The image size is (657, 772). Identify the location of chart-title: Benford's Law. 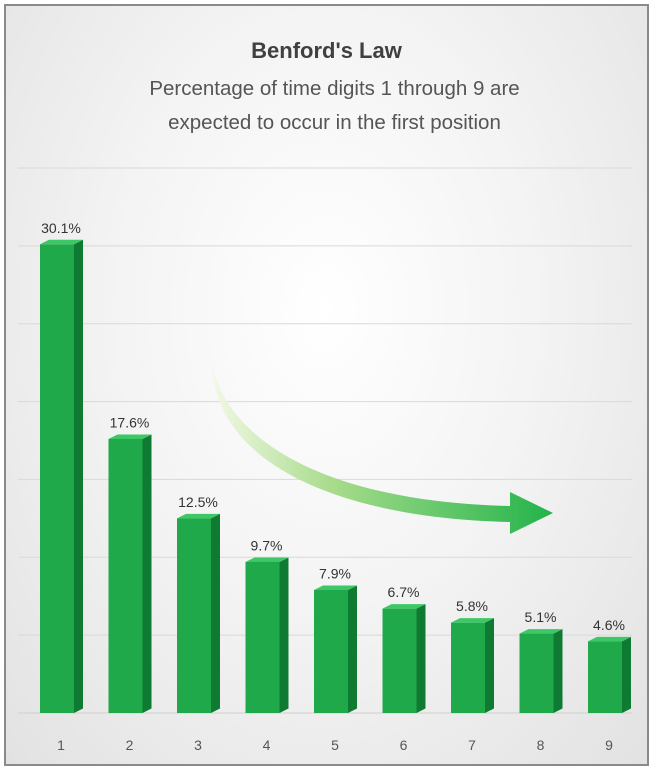
(326, 50).